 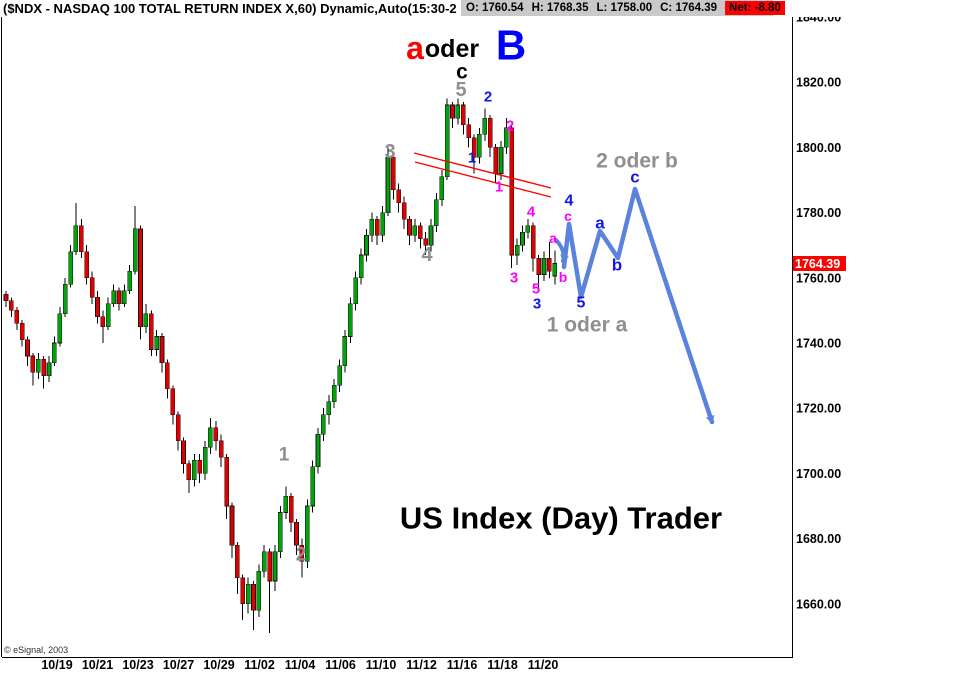 I want to click on last-price-value: 1764.39, so click(x=817, y=264).